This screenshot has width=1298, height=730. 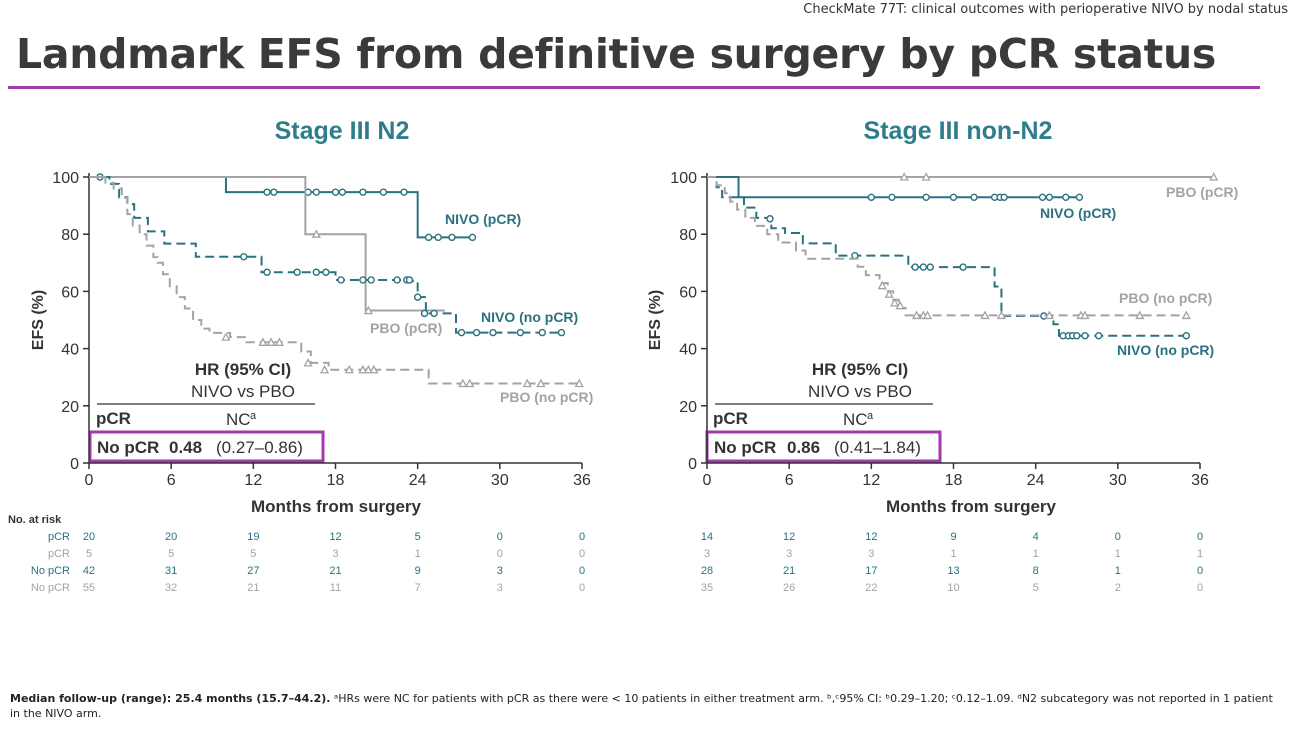 What do you see at coordinates (74, 464) in the screenshot?
I see `chart-1-ytick-label: 0` at bounding box center [74, 464].